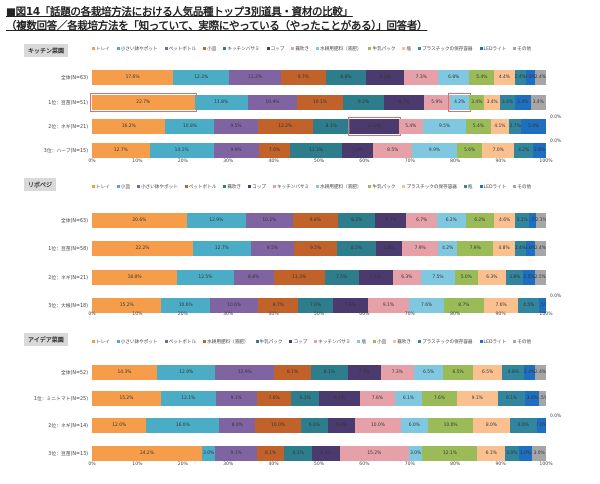 The height and width of the screenshot is (484, 600). Describe the element at coordinates (556, 416) in the screenshot. I see `segment-label-outside: 0.0%` at that location.